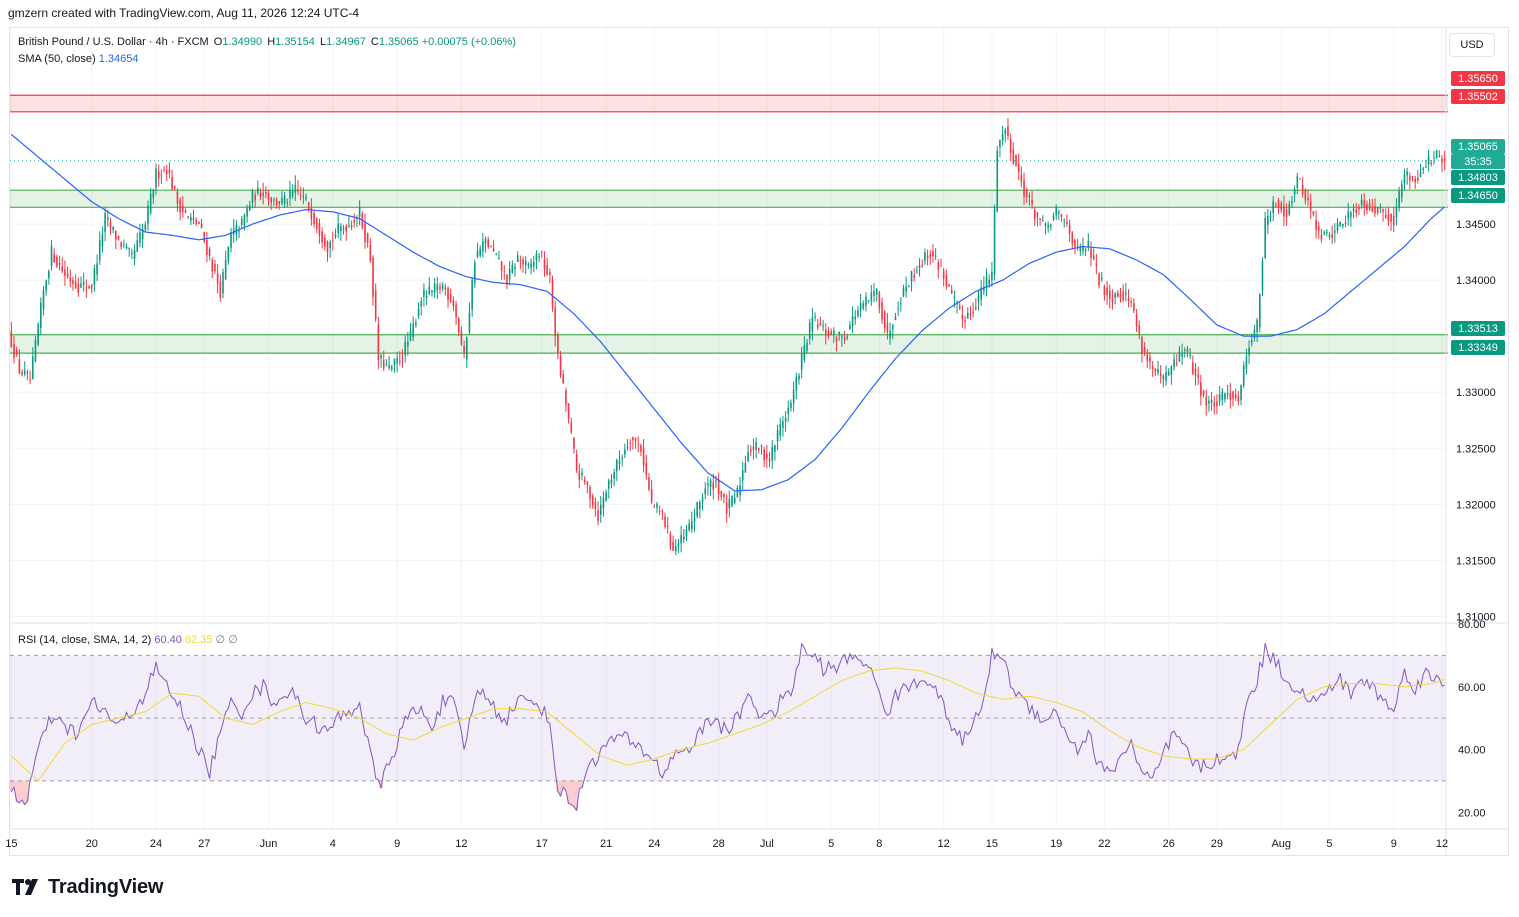  What do you see at coordinates (1217, 844) in the screenshot?
I see `time-tick-label: 29` at bounding box center [1217, 844].